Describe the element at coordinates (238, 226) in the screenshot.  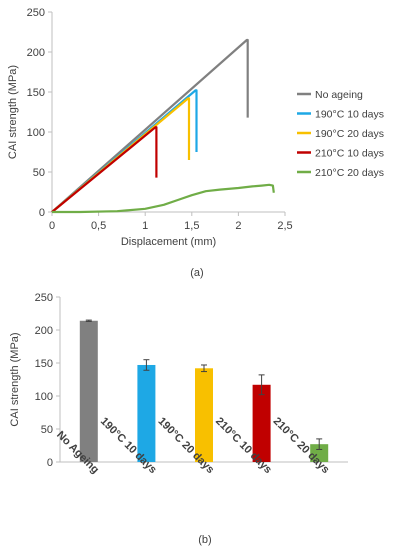
I see `x-tick-label: 2` at that location.